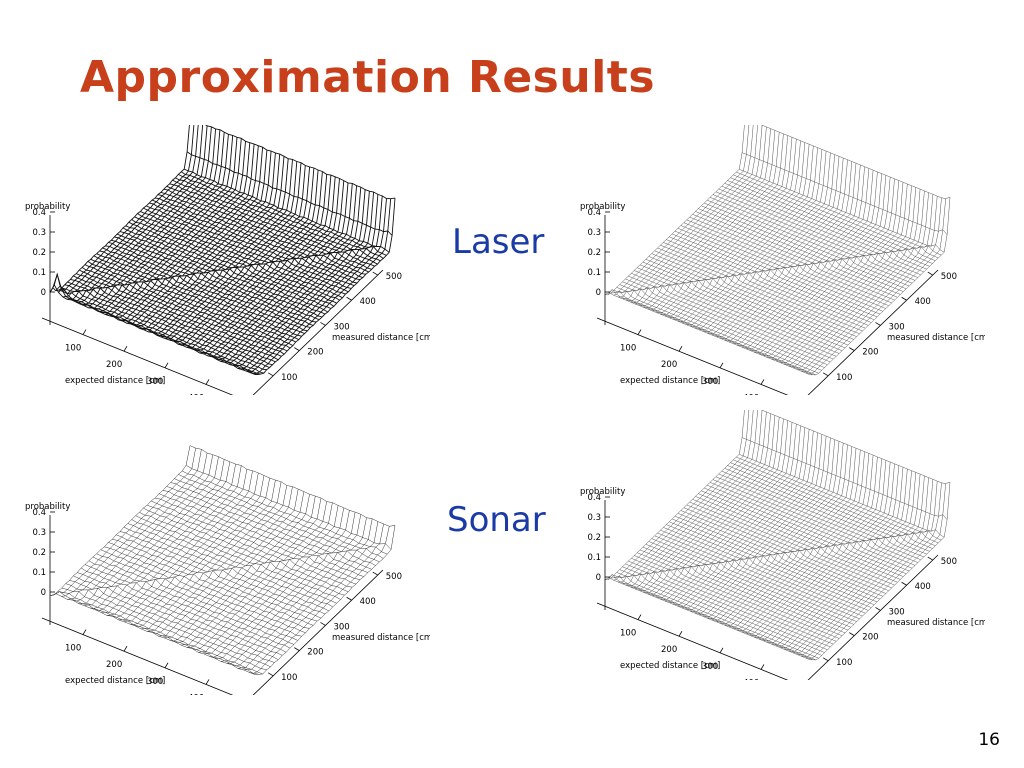 This screenshot has width=1024, height=768. Describe the element at coordinates (39, 553) in the screenshot. I see `z-tick-label: 0.2` at that location.